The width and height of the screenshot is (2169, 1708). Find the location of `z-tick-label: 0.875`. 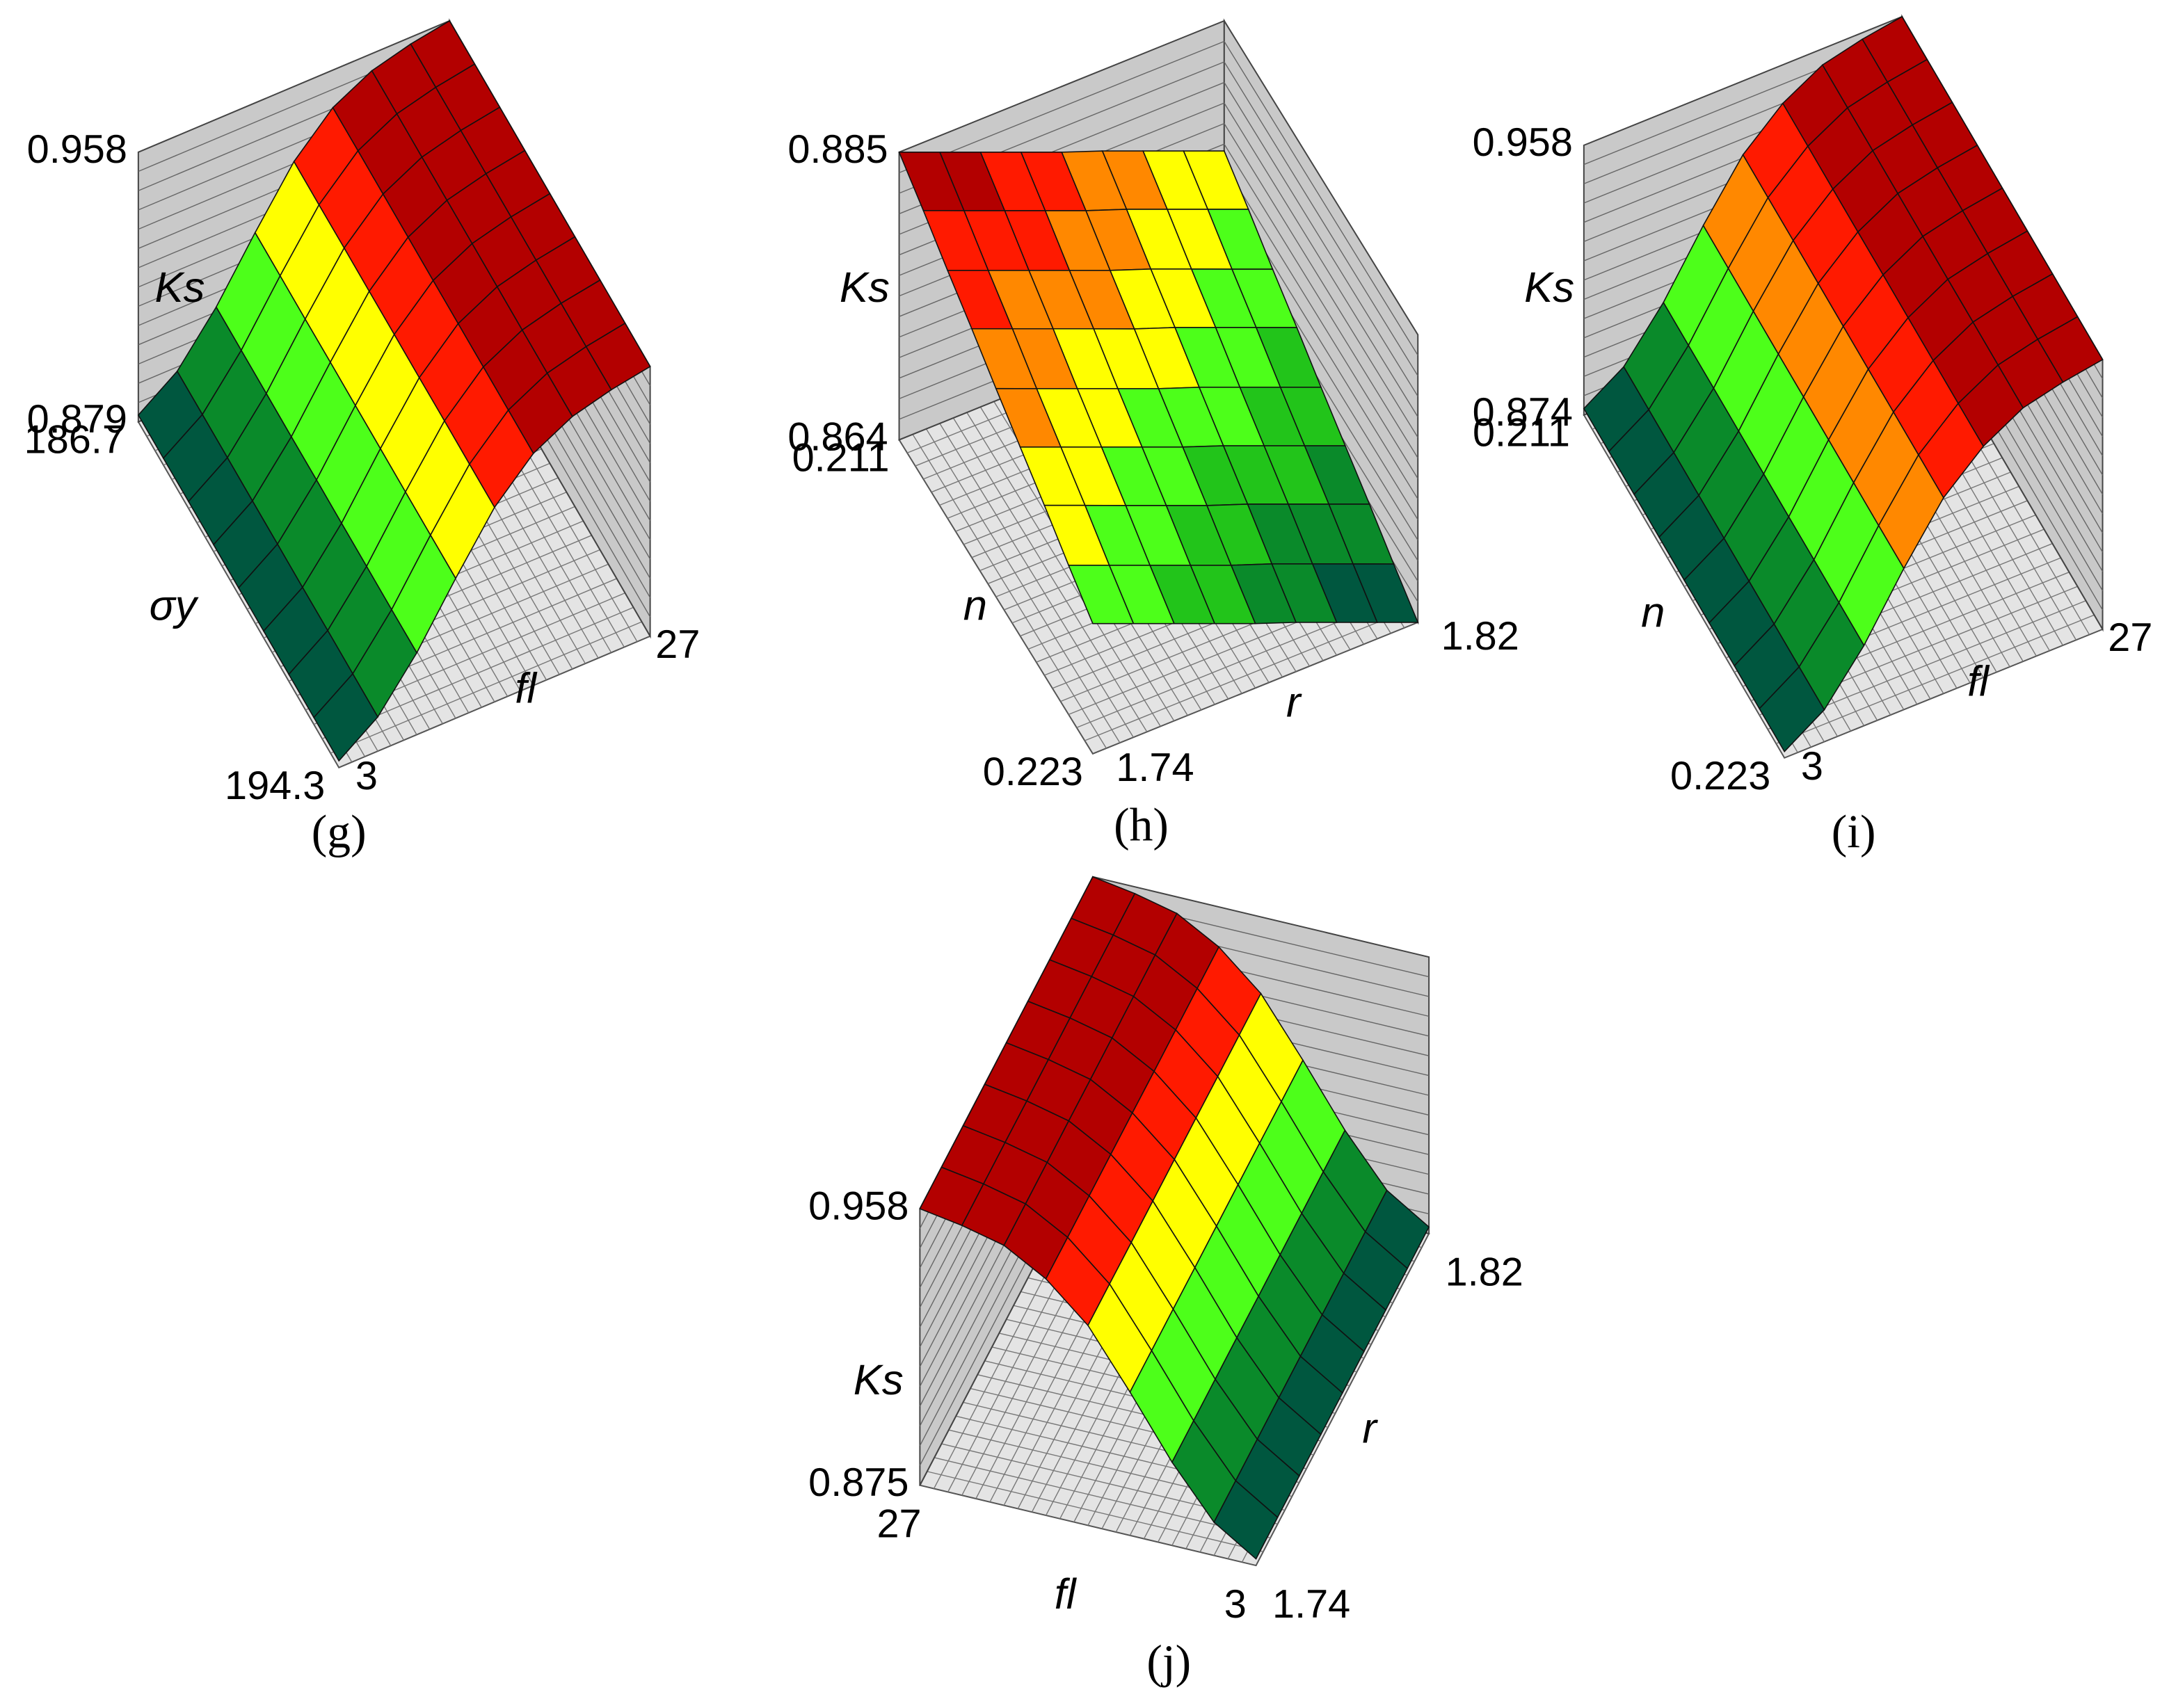

z-tick-label: 0.875 is located at coordinates (859, 1482).